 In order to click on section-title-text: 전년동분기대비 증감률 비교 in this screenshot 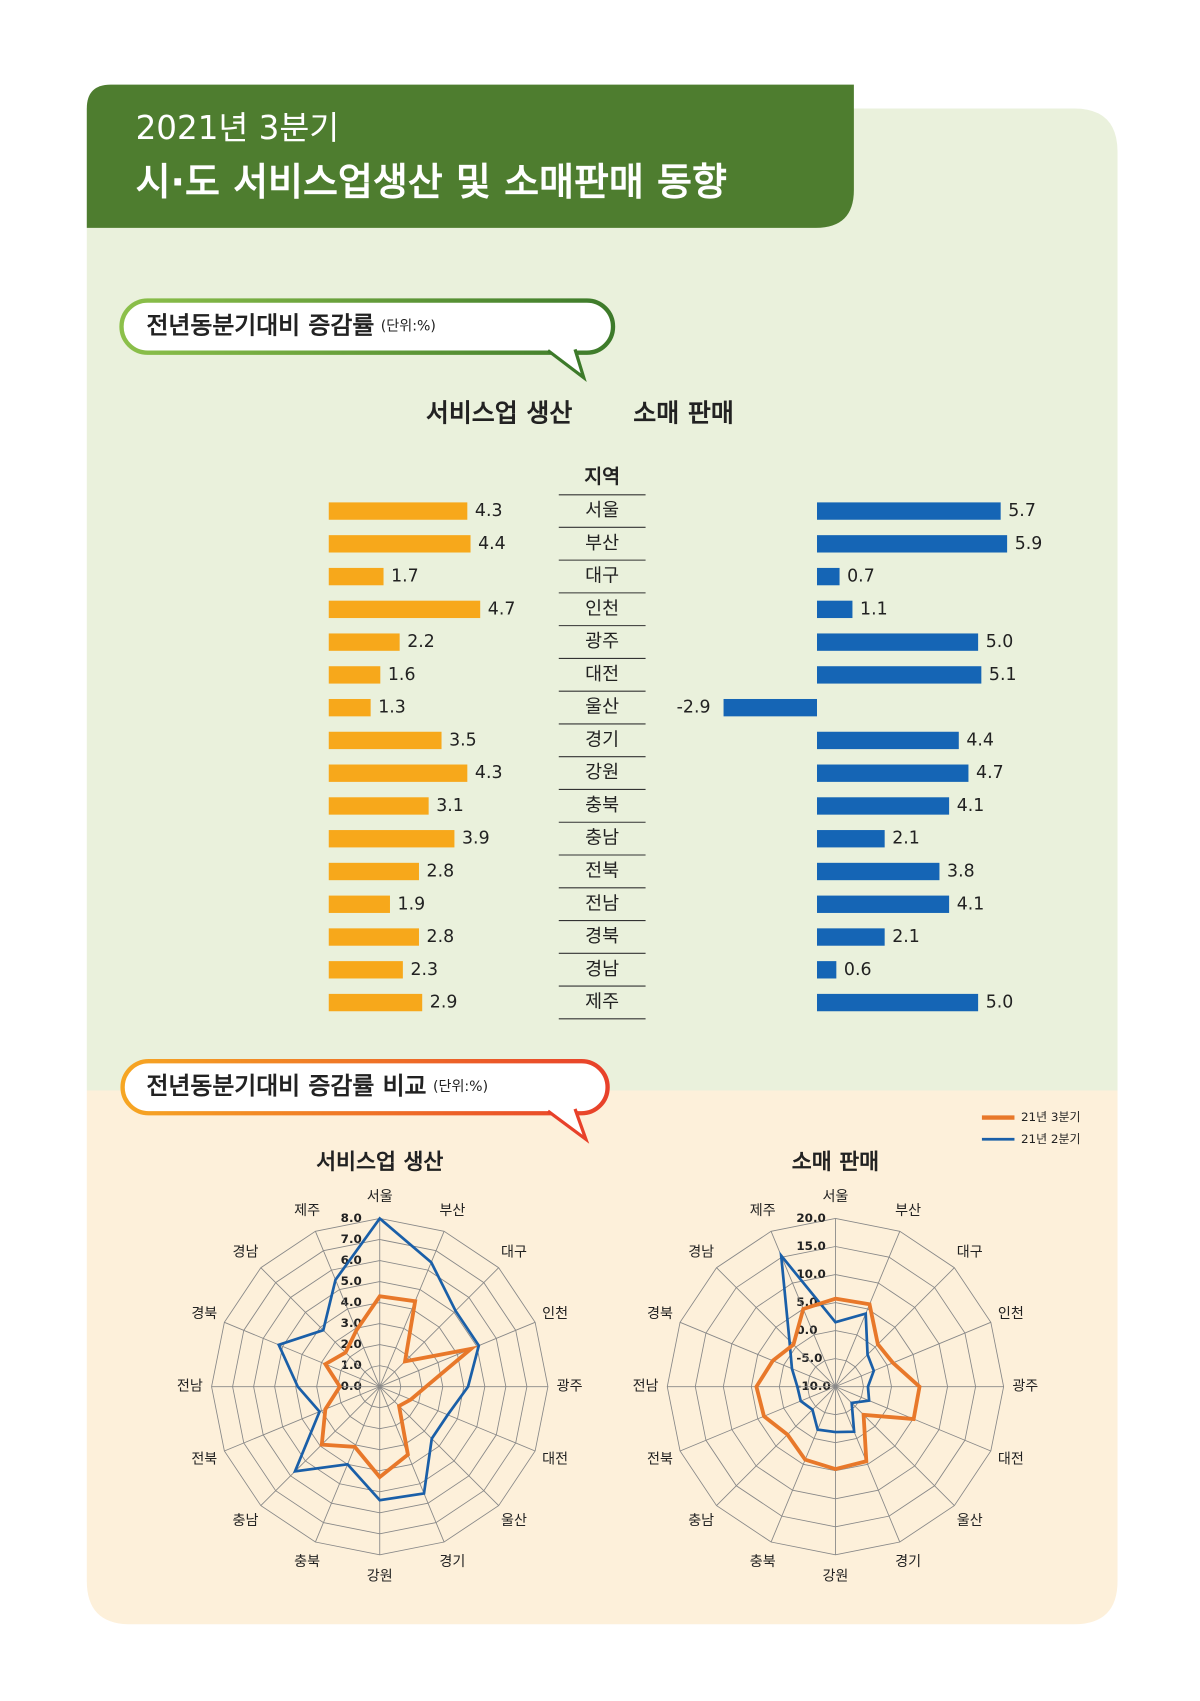, I will do `click(286, 1086)`.